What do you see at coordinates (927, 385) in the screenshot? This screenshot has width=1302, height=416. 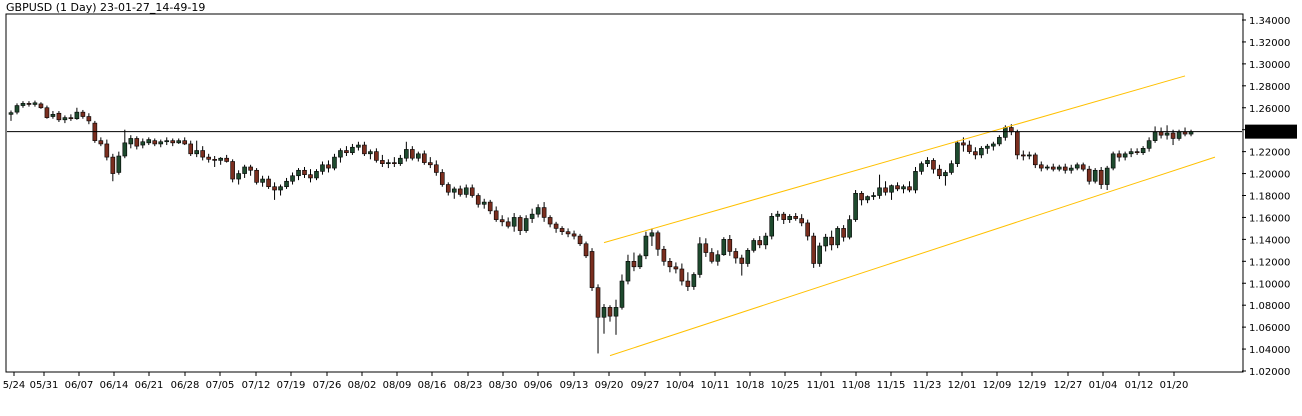 I see `x-tick-label: 11/23` at bounding box center [927, 385].